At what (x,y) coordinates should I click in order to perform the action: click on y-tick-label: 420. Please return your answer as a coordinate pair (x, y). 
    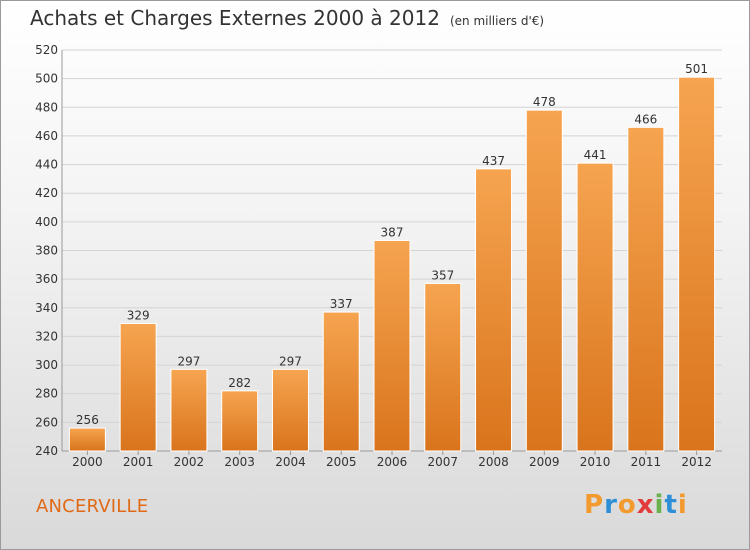
    Looking at the image, I should click on (46, 193).